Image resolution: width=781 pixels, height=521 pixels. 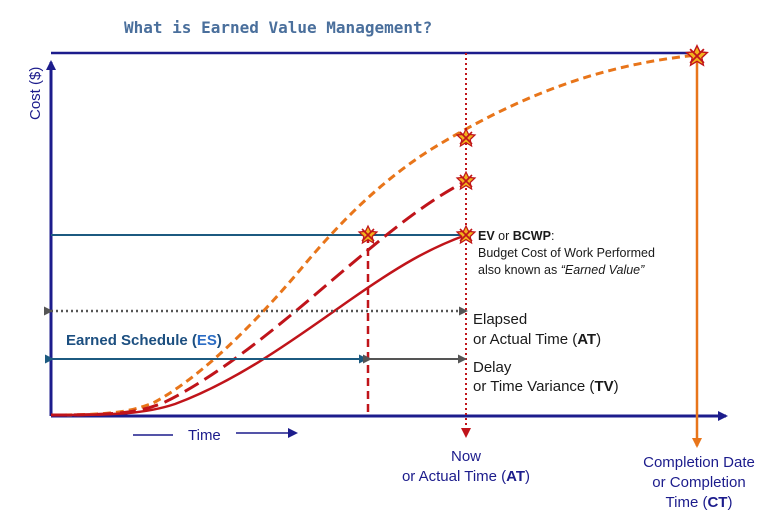 I want to click on completion-label-line1: Completion Date, so click(x=699, y=462).